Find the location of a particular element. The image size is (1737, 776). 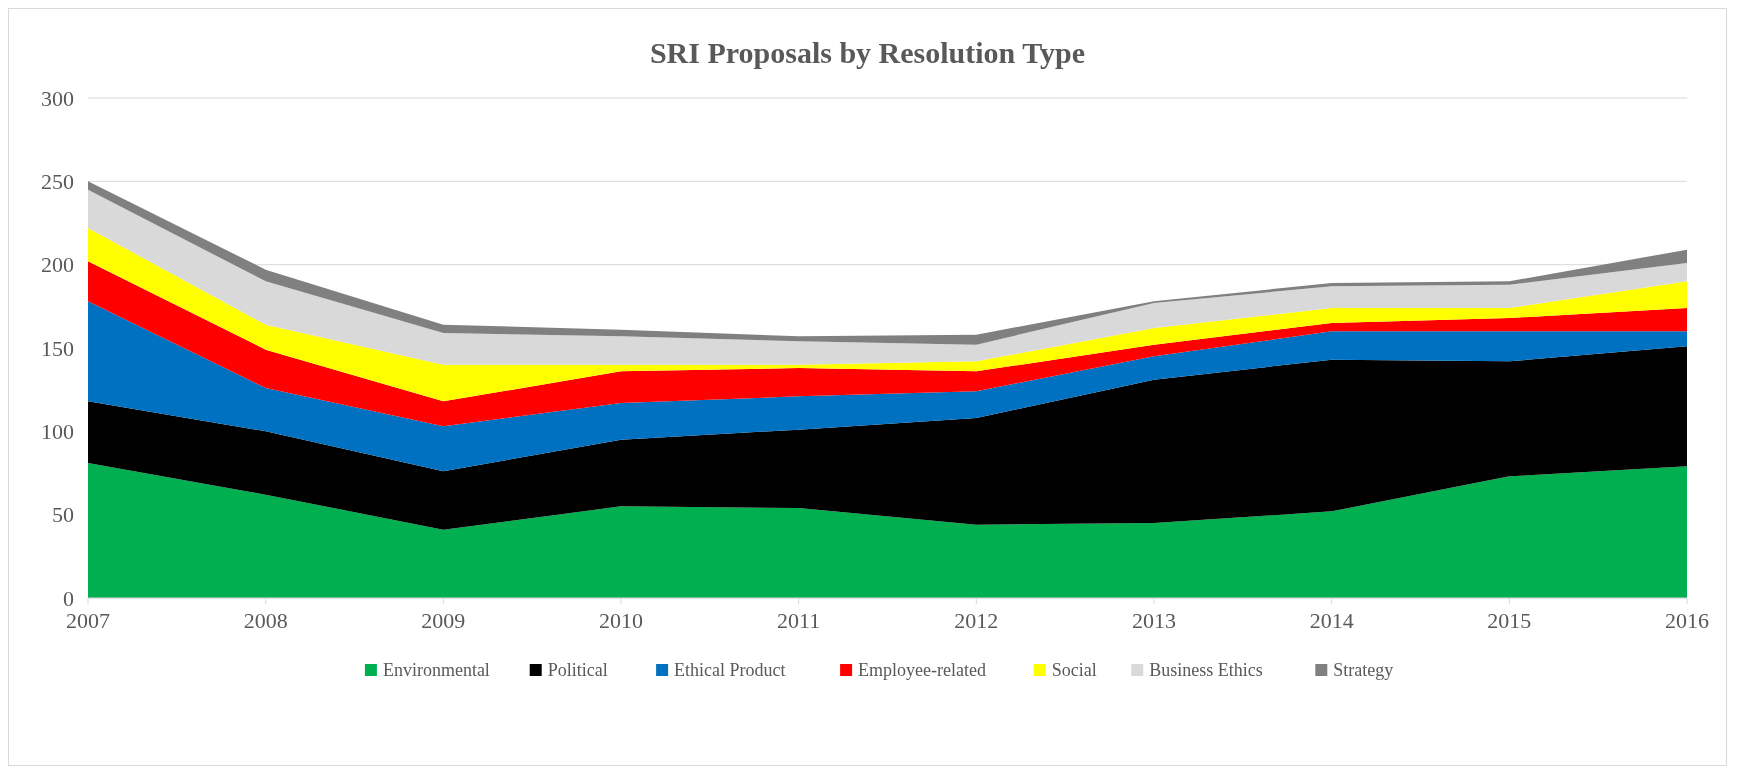

x-tick-label: 2012 is located at coordinates (976, 620).